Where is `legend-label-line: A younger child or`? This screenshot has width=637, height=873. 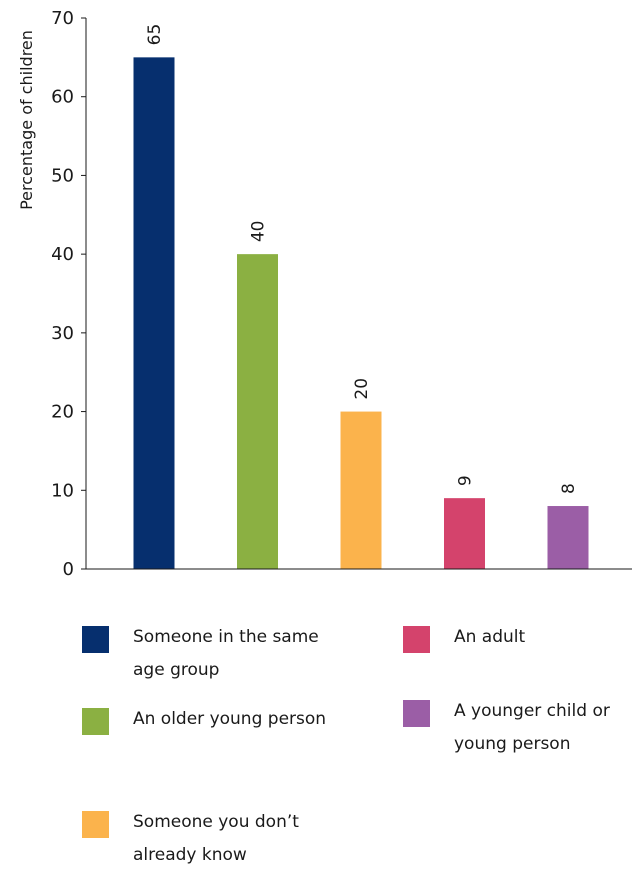
legend-label-line: A younger child or is located at coordinates (532, 711).